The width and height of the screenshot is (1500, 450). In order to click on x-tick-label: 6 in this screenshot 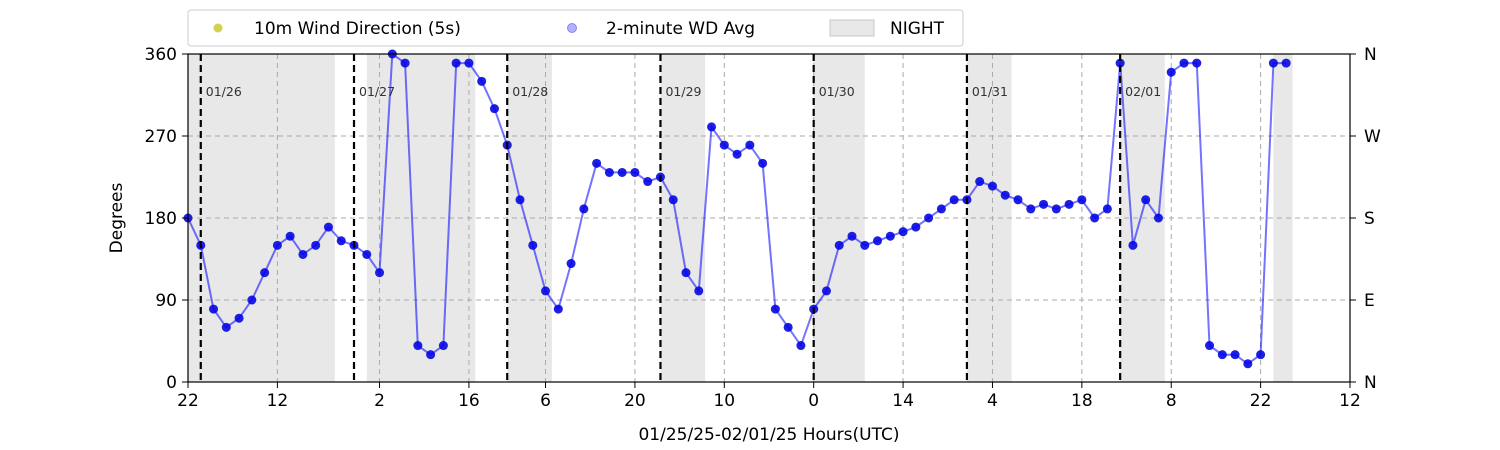, I will do `click(545, 401)`.